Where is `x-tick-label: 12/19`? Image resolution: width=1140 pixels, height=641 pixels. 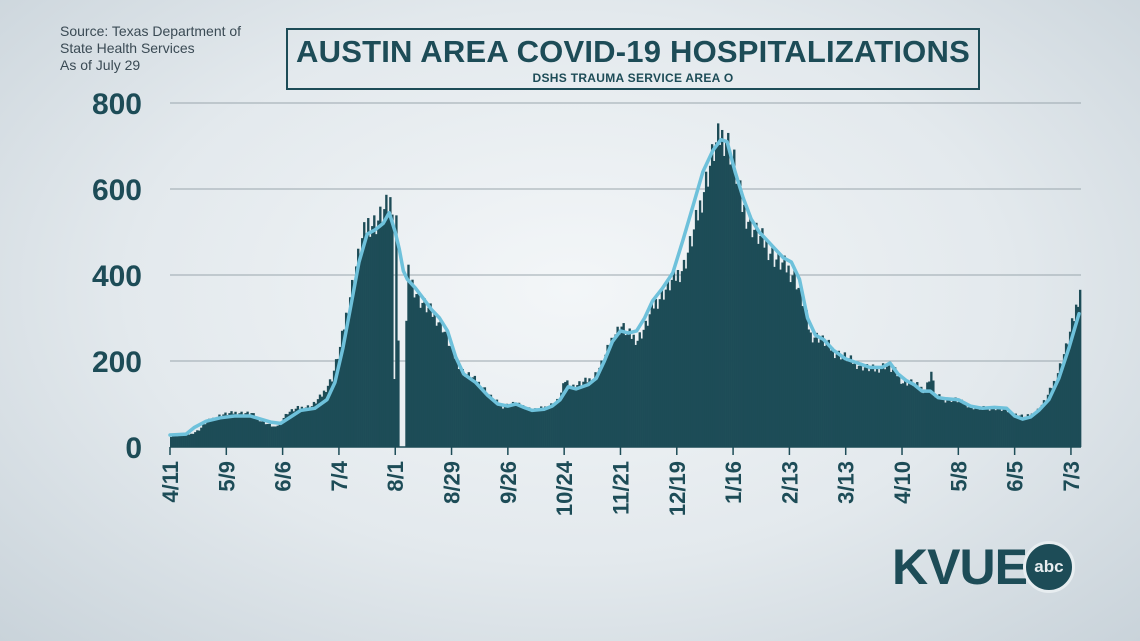
x-tick-label: 12/19 is located at coordinates (677, 488).